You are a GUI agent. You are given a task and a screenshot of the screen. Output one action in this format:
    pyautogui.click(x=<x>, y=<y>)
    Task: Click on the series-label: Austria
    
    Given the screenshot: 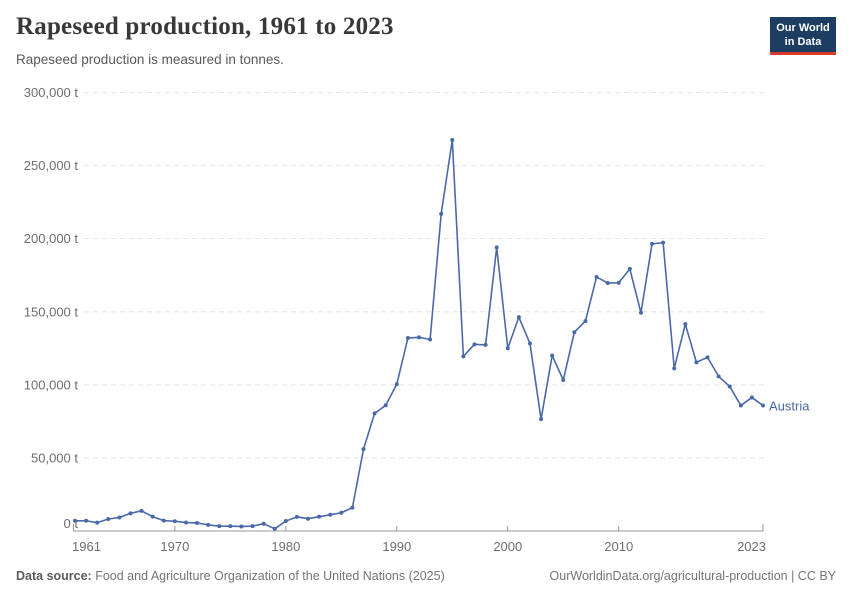 What is the action you would take?
    pyautogui.click(x=789, y=405)
    